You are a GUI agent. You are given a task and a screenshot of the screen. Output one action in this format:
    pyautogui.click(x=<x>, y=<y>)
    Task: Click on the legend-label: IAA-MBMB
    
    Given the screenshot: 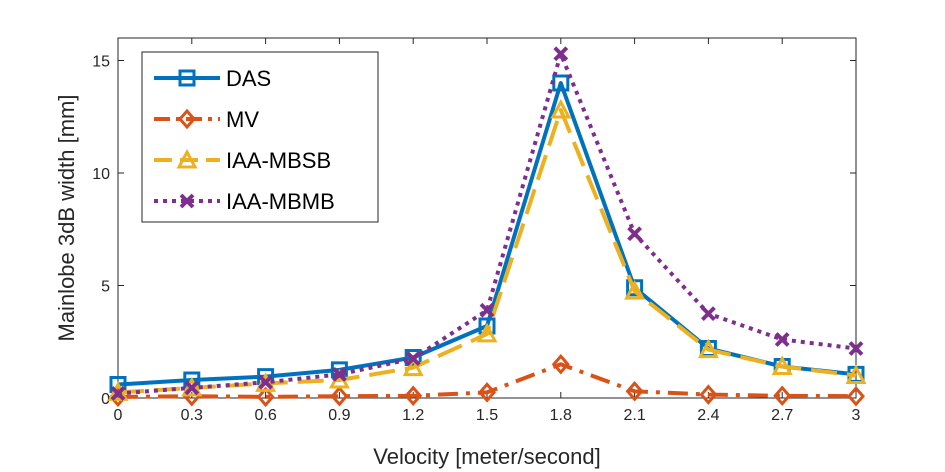 What is the action you would take?
    pyautogui.click(x=280, y=201)
    